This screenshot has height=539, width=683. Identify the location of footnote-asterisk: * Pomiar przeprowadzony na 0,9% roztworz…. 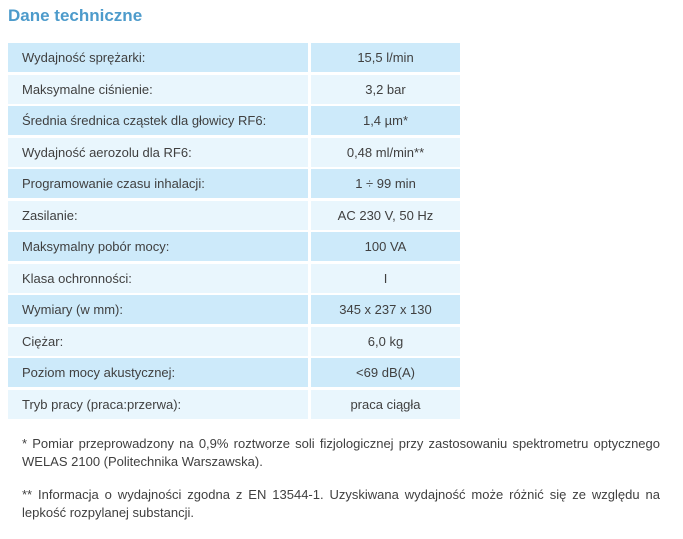
(341, 452).